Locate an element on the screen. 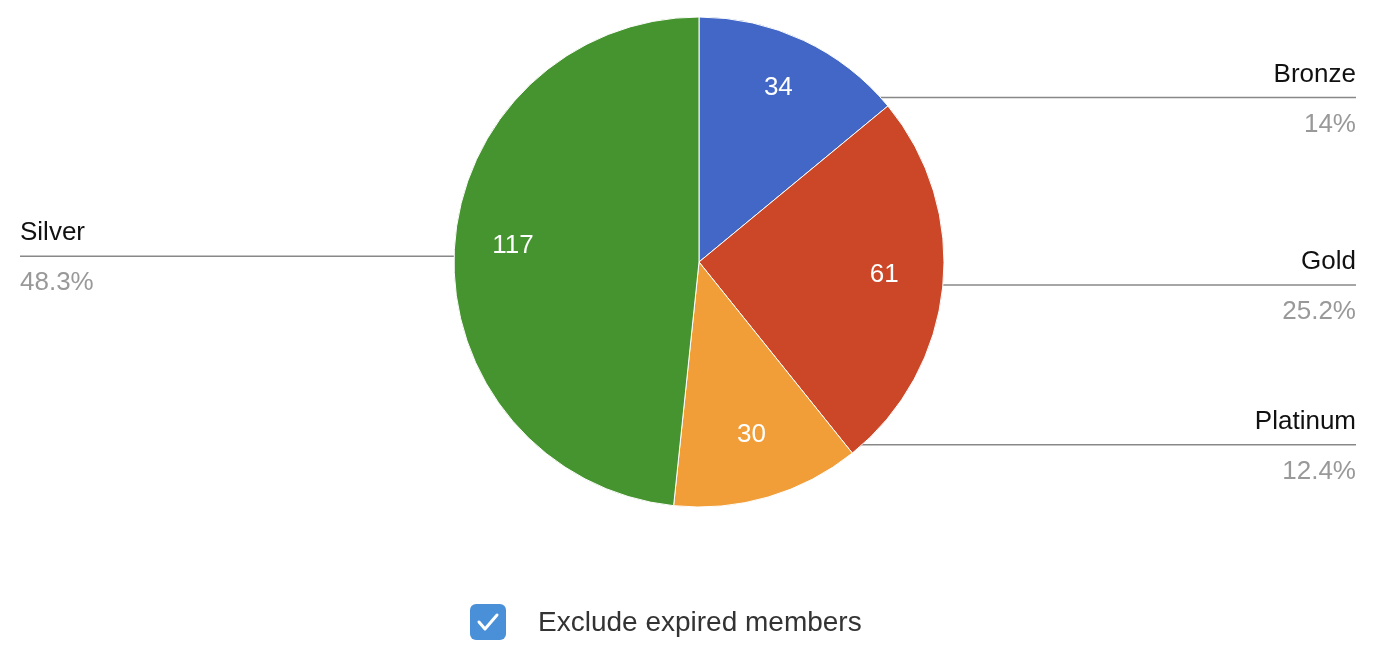 Image resolution: width=1378 pixels, height=663 pixels. data-label: 25.2% is located at coordinates (1319, 310).